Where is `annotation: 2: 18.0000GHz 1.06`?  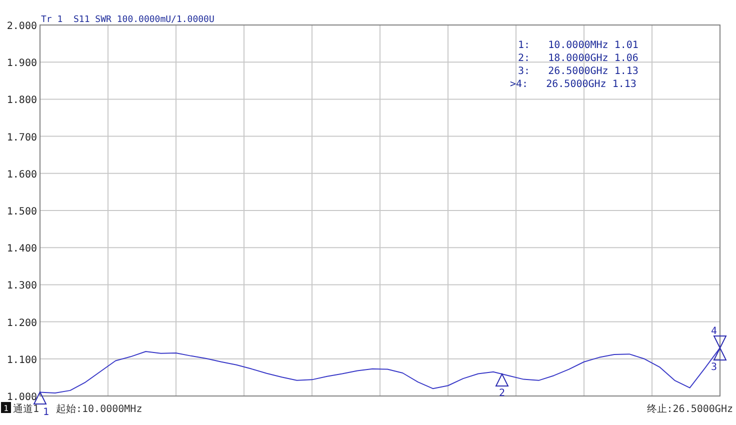
annotation: 2: 18.0000GHz 1.06 is located at coordinates (578, 58).